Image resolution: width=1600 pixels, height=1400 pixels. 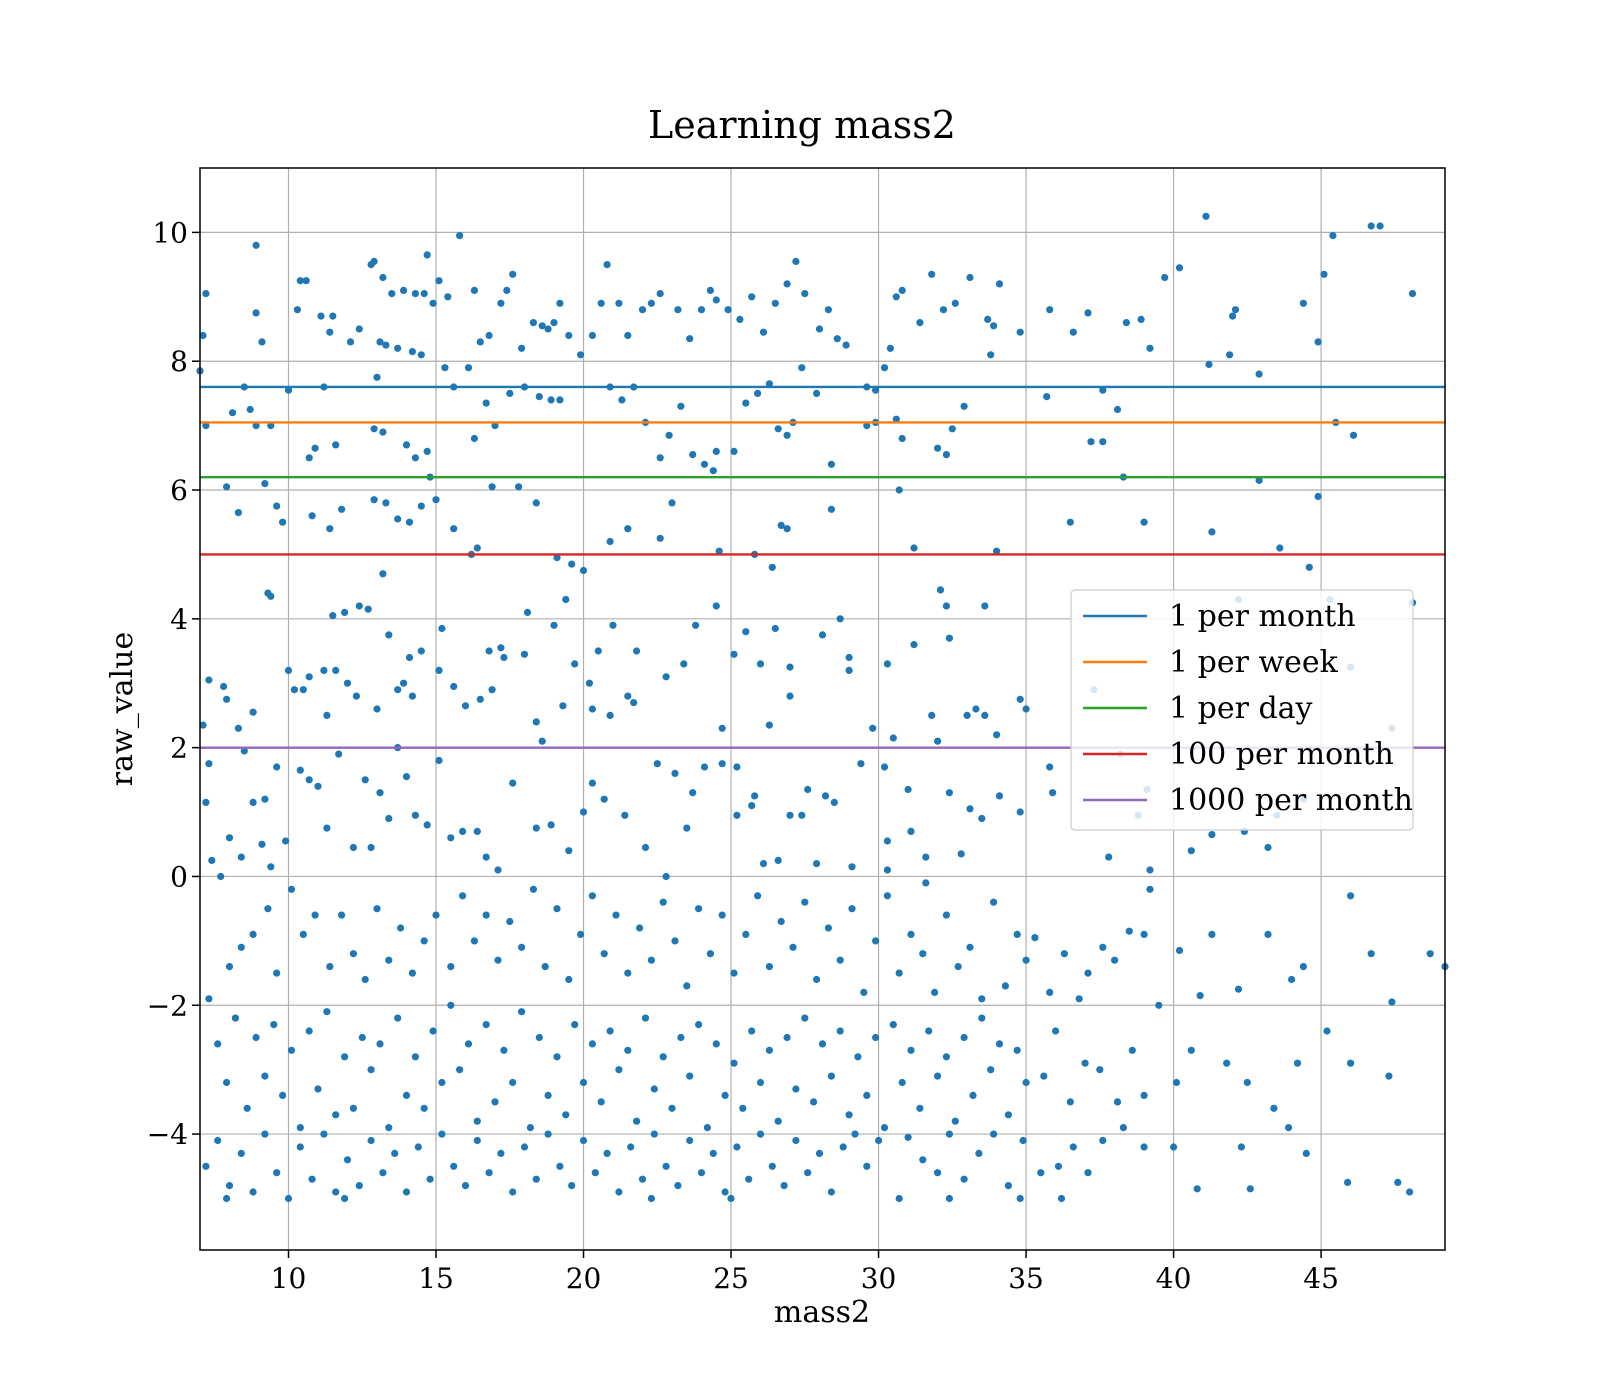 I want to click on legend-label: 1 per week, so click(x=1254, y=662).